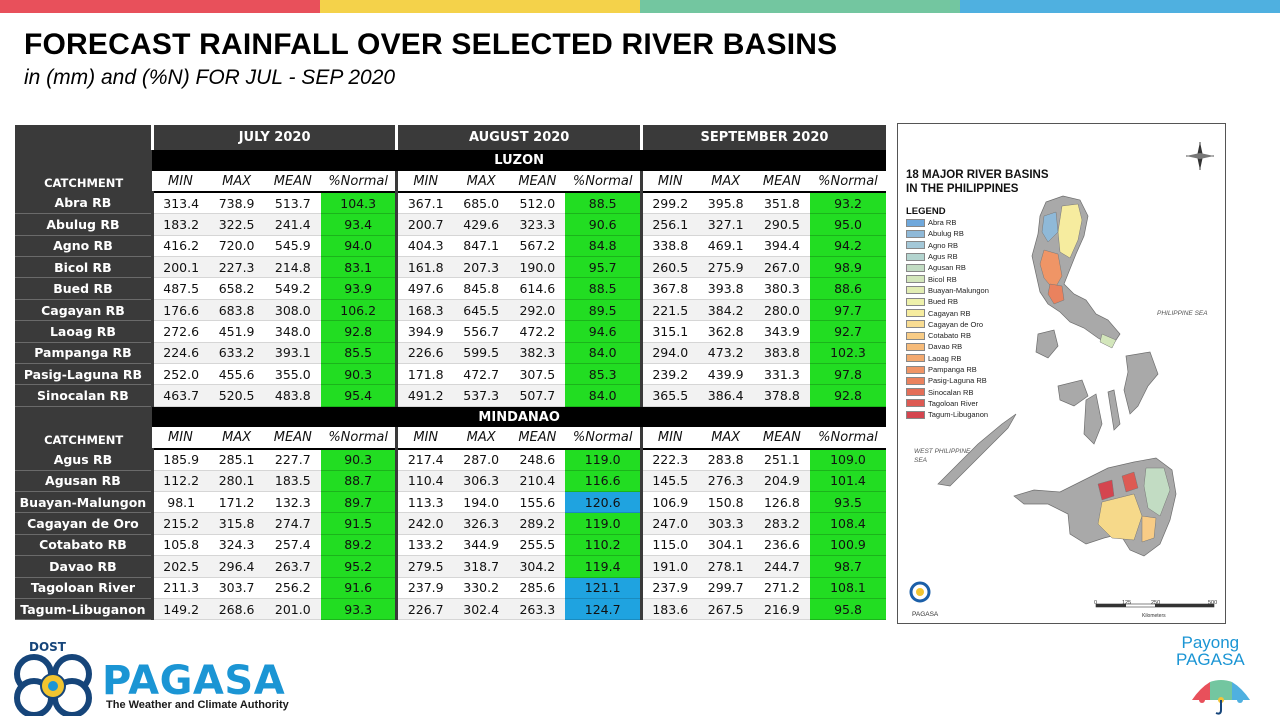  Describe the element at coordinates (292, 566) in the screenshot. I see `value-cell: 263.7` at that location.